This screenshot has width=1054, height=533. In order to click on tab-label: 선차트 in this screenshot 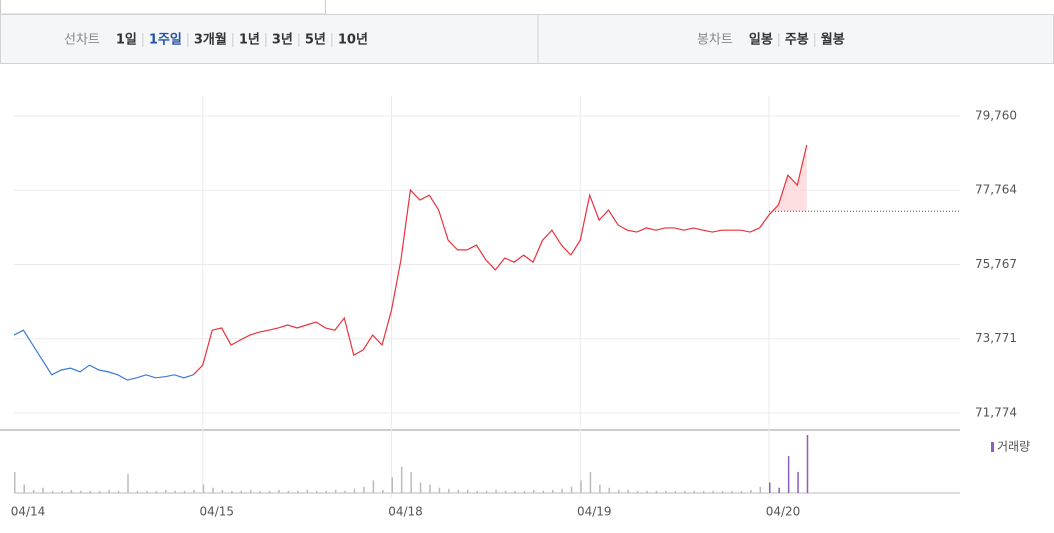, I will do `click(82, 40)`.